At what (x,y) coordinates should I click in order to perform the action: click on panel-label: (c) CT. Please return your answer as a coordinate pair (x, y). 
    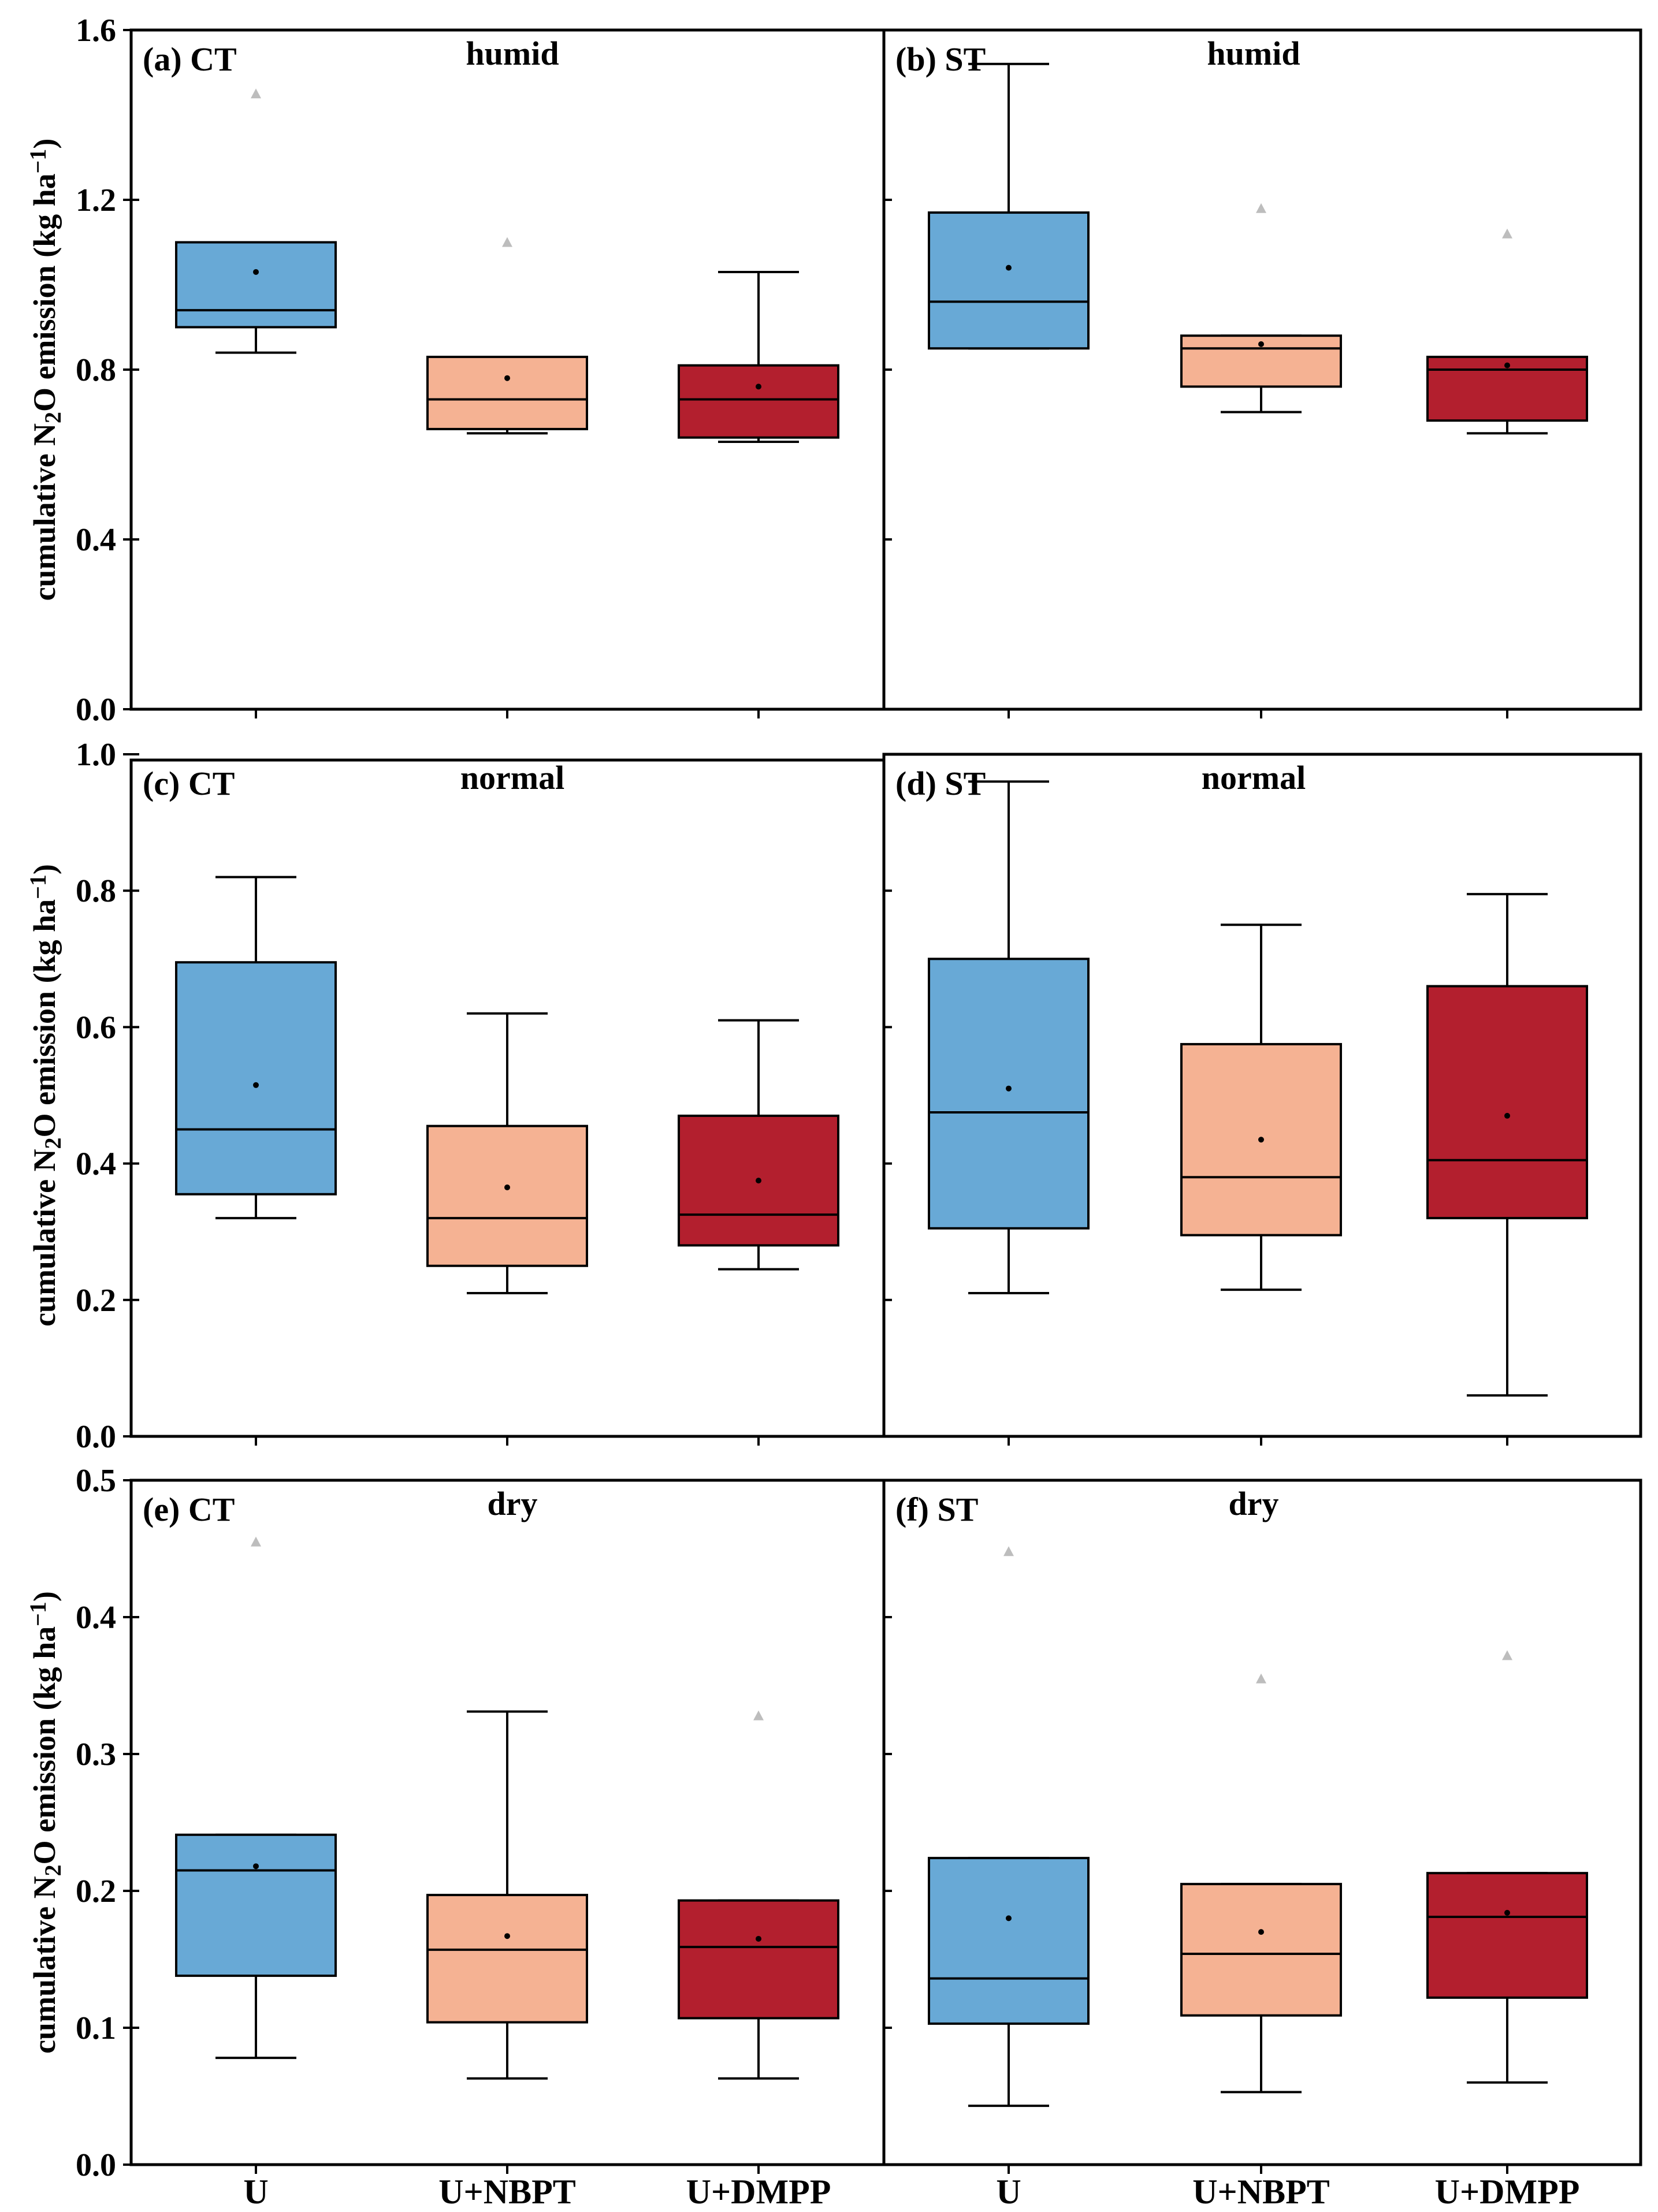
    Looking at the image, I should click on (189, 783).